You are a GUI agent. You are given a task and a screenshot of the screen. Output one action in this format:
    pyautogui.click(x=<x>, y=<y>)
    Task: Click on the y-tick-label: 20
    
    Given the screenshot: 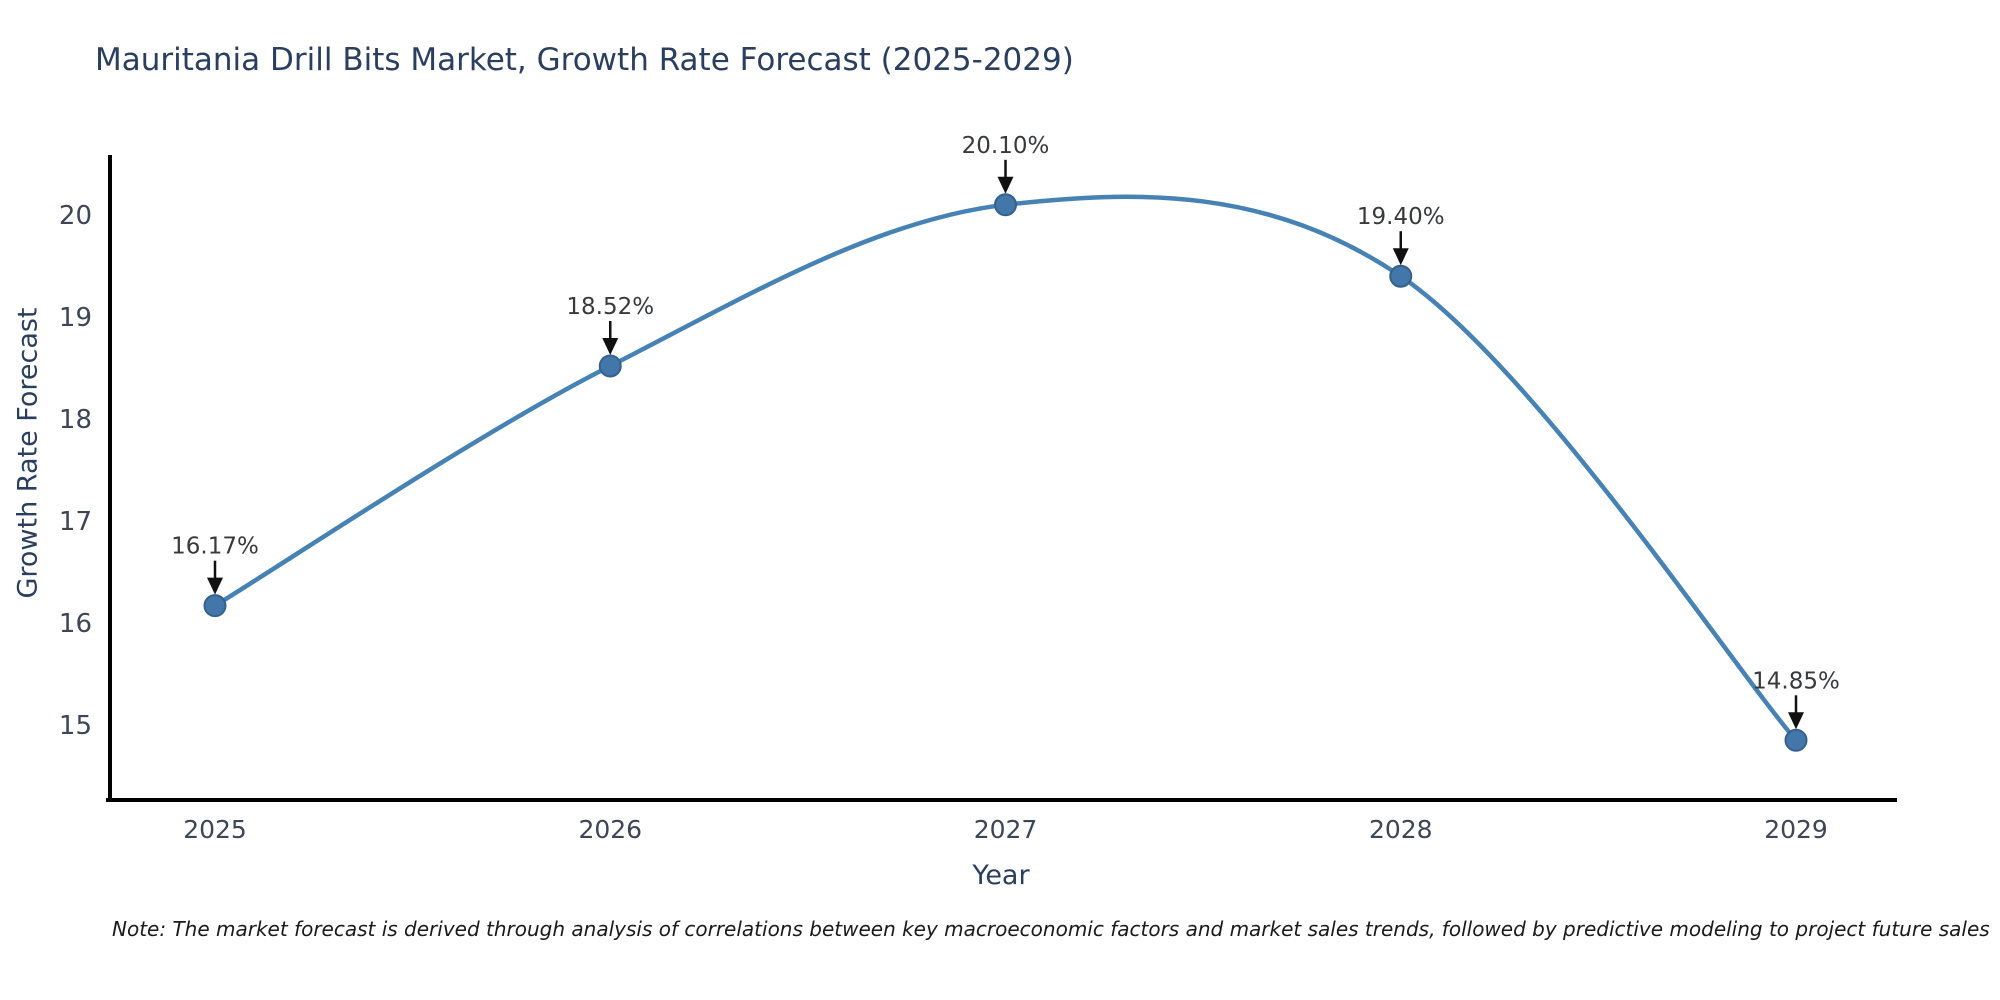 What is the action you would take?
    pyautogui.click(x=75, y=216)
    